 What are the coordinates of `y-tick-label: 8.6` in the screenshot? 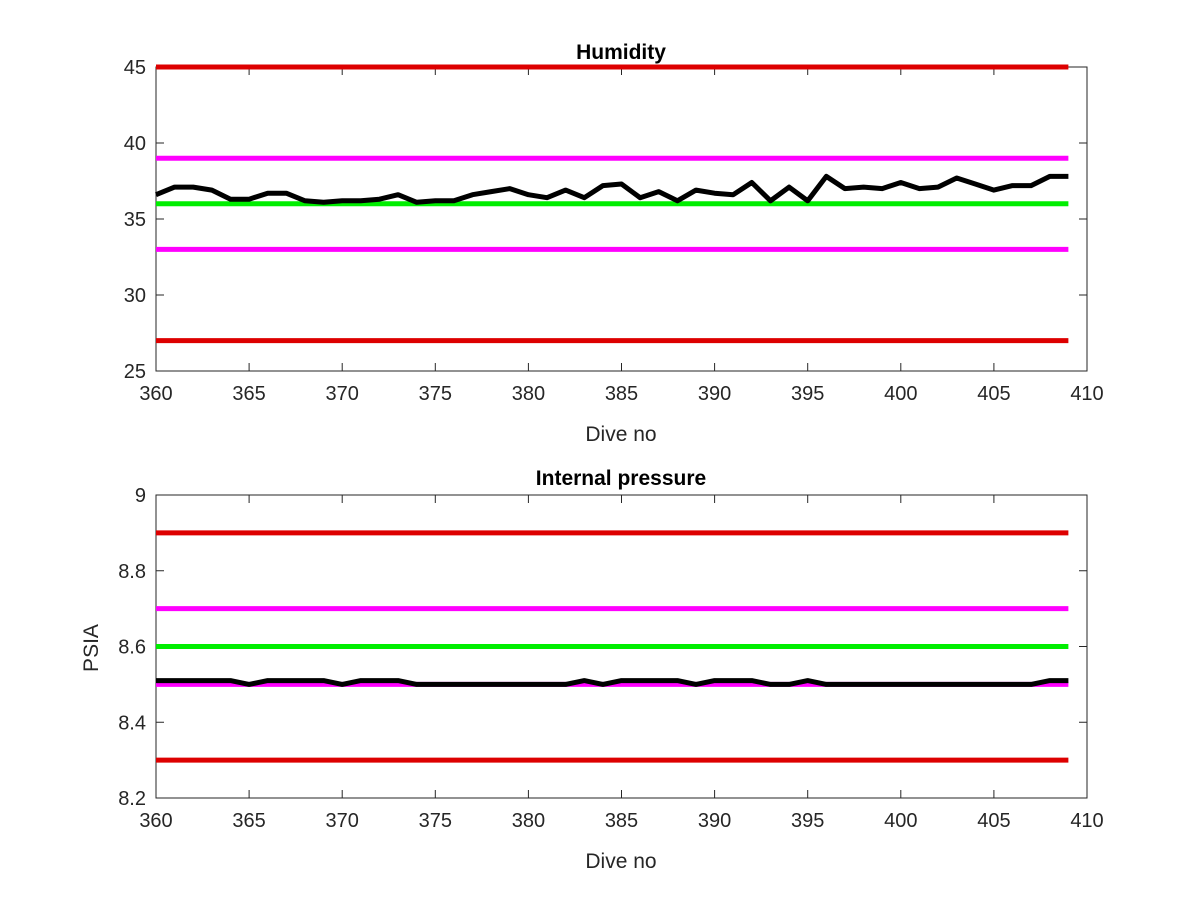 It's located at (132, 648).